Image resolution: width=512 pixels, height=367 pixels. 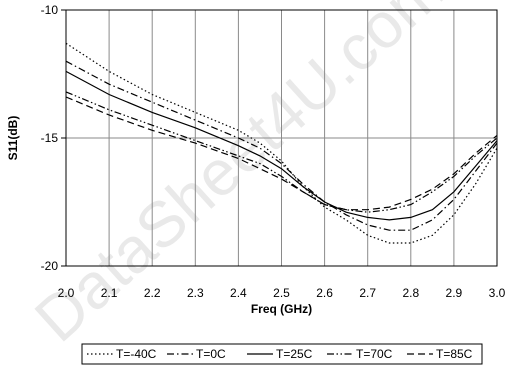 I want to click on legend-label: T=-40C, so click(x=136, y=354).